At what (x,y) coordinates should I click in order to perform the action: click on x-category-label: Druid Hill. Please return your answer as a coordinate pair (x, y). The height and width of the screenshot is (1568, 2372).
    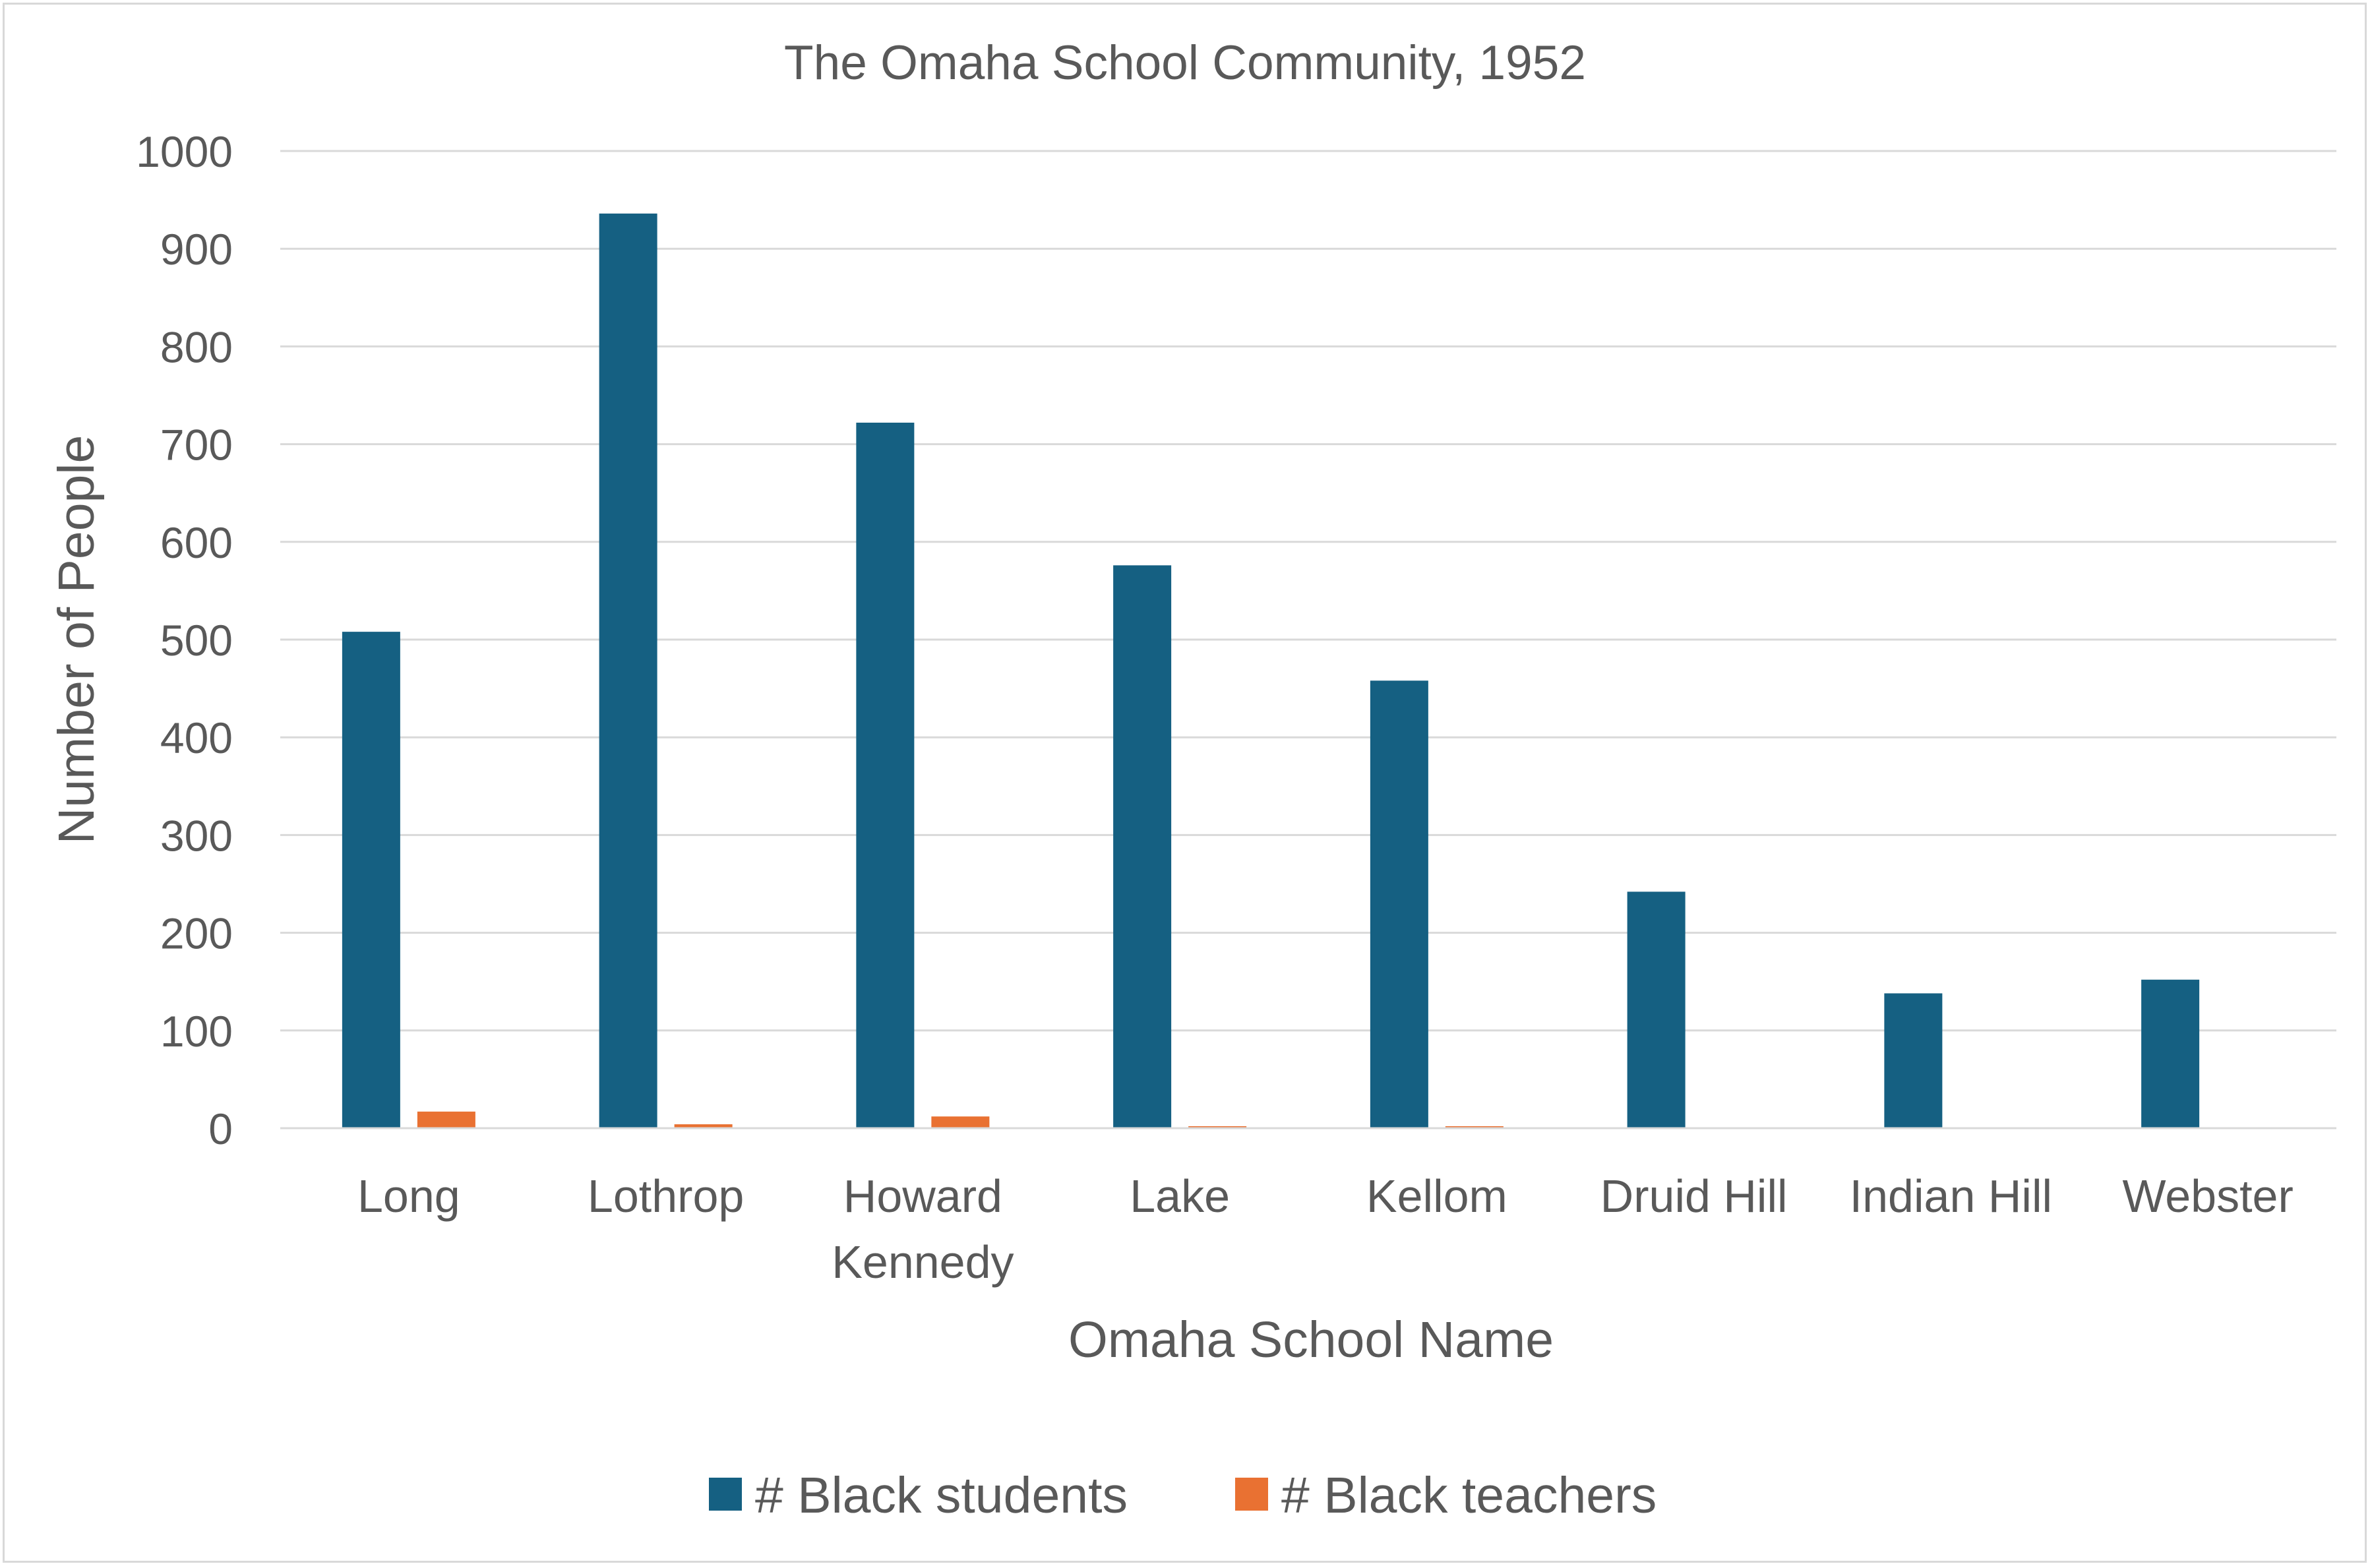
    Looking at the image, I should click on (1694, 1196).